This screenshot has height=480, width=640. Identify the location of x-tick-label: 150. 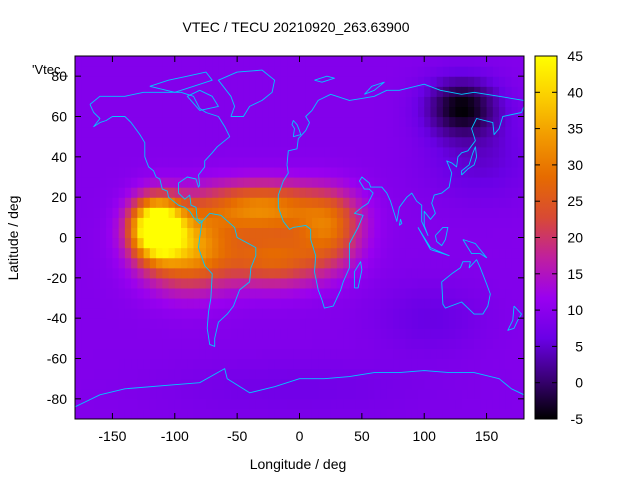
(487, 436).